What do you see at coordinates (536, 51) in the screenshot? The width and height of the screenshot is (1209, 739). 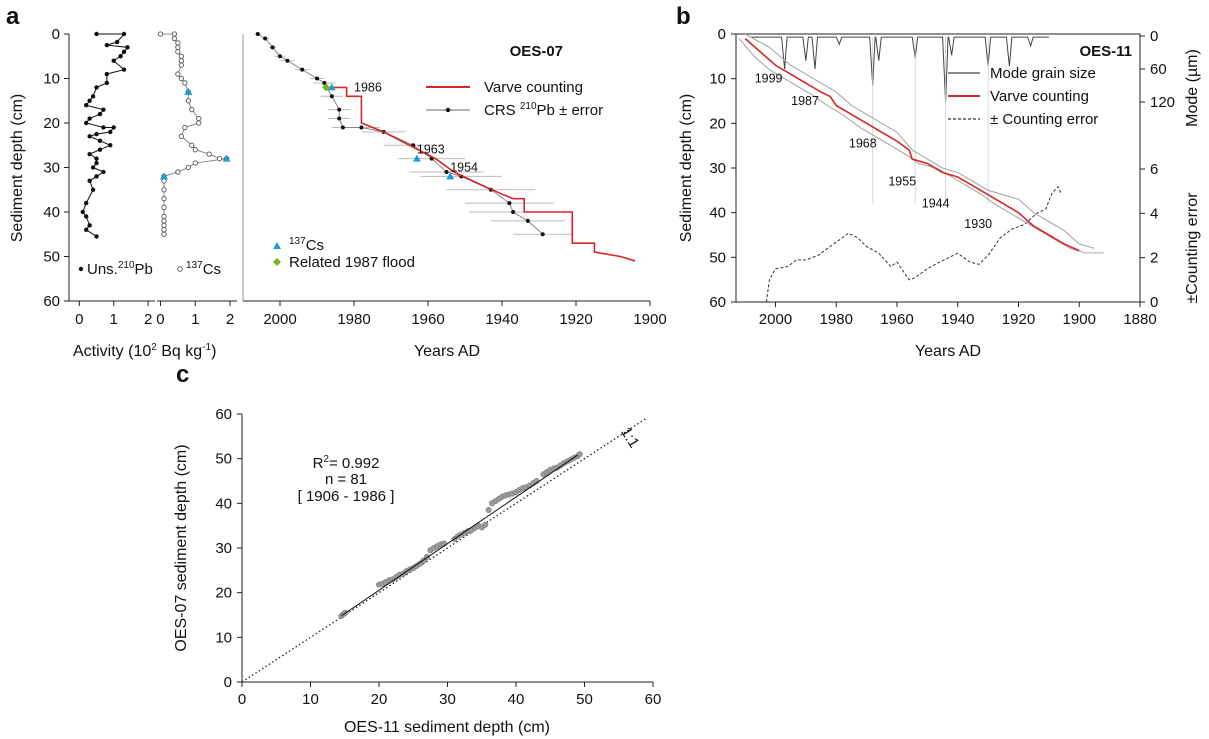 I see `panel-a-core-label: OES-07` at bounding box center [536, 51].